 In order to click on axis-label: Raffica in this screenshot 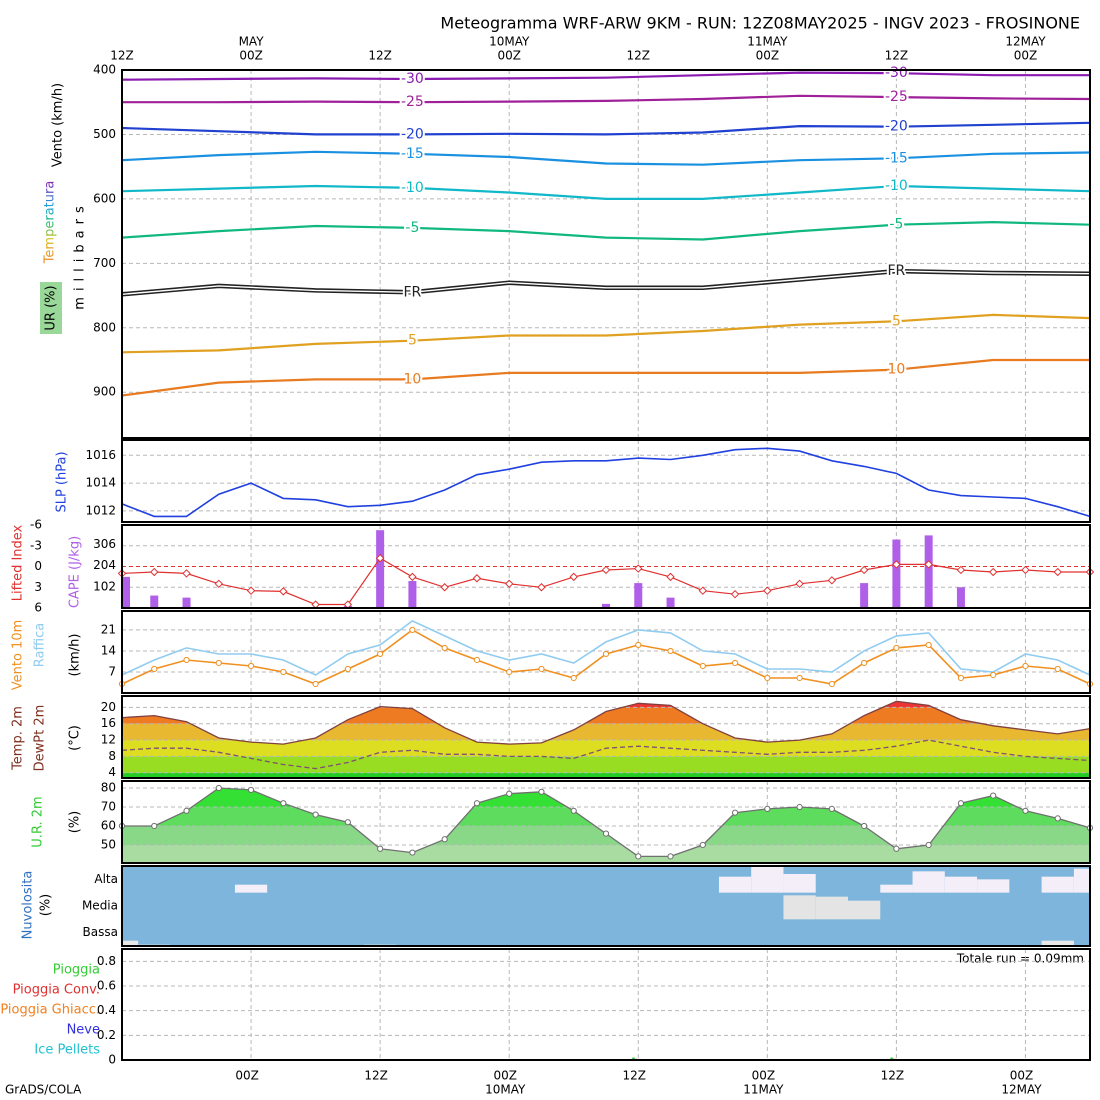, I will do `click(40, 645)`.